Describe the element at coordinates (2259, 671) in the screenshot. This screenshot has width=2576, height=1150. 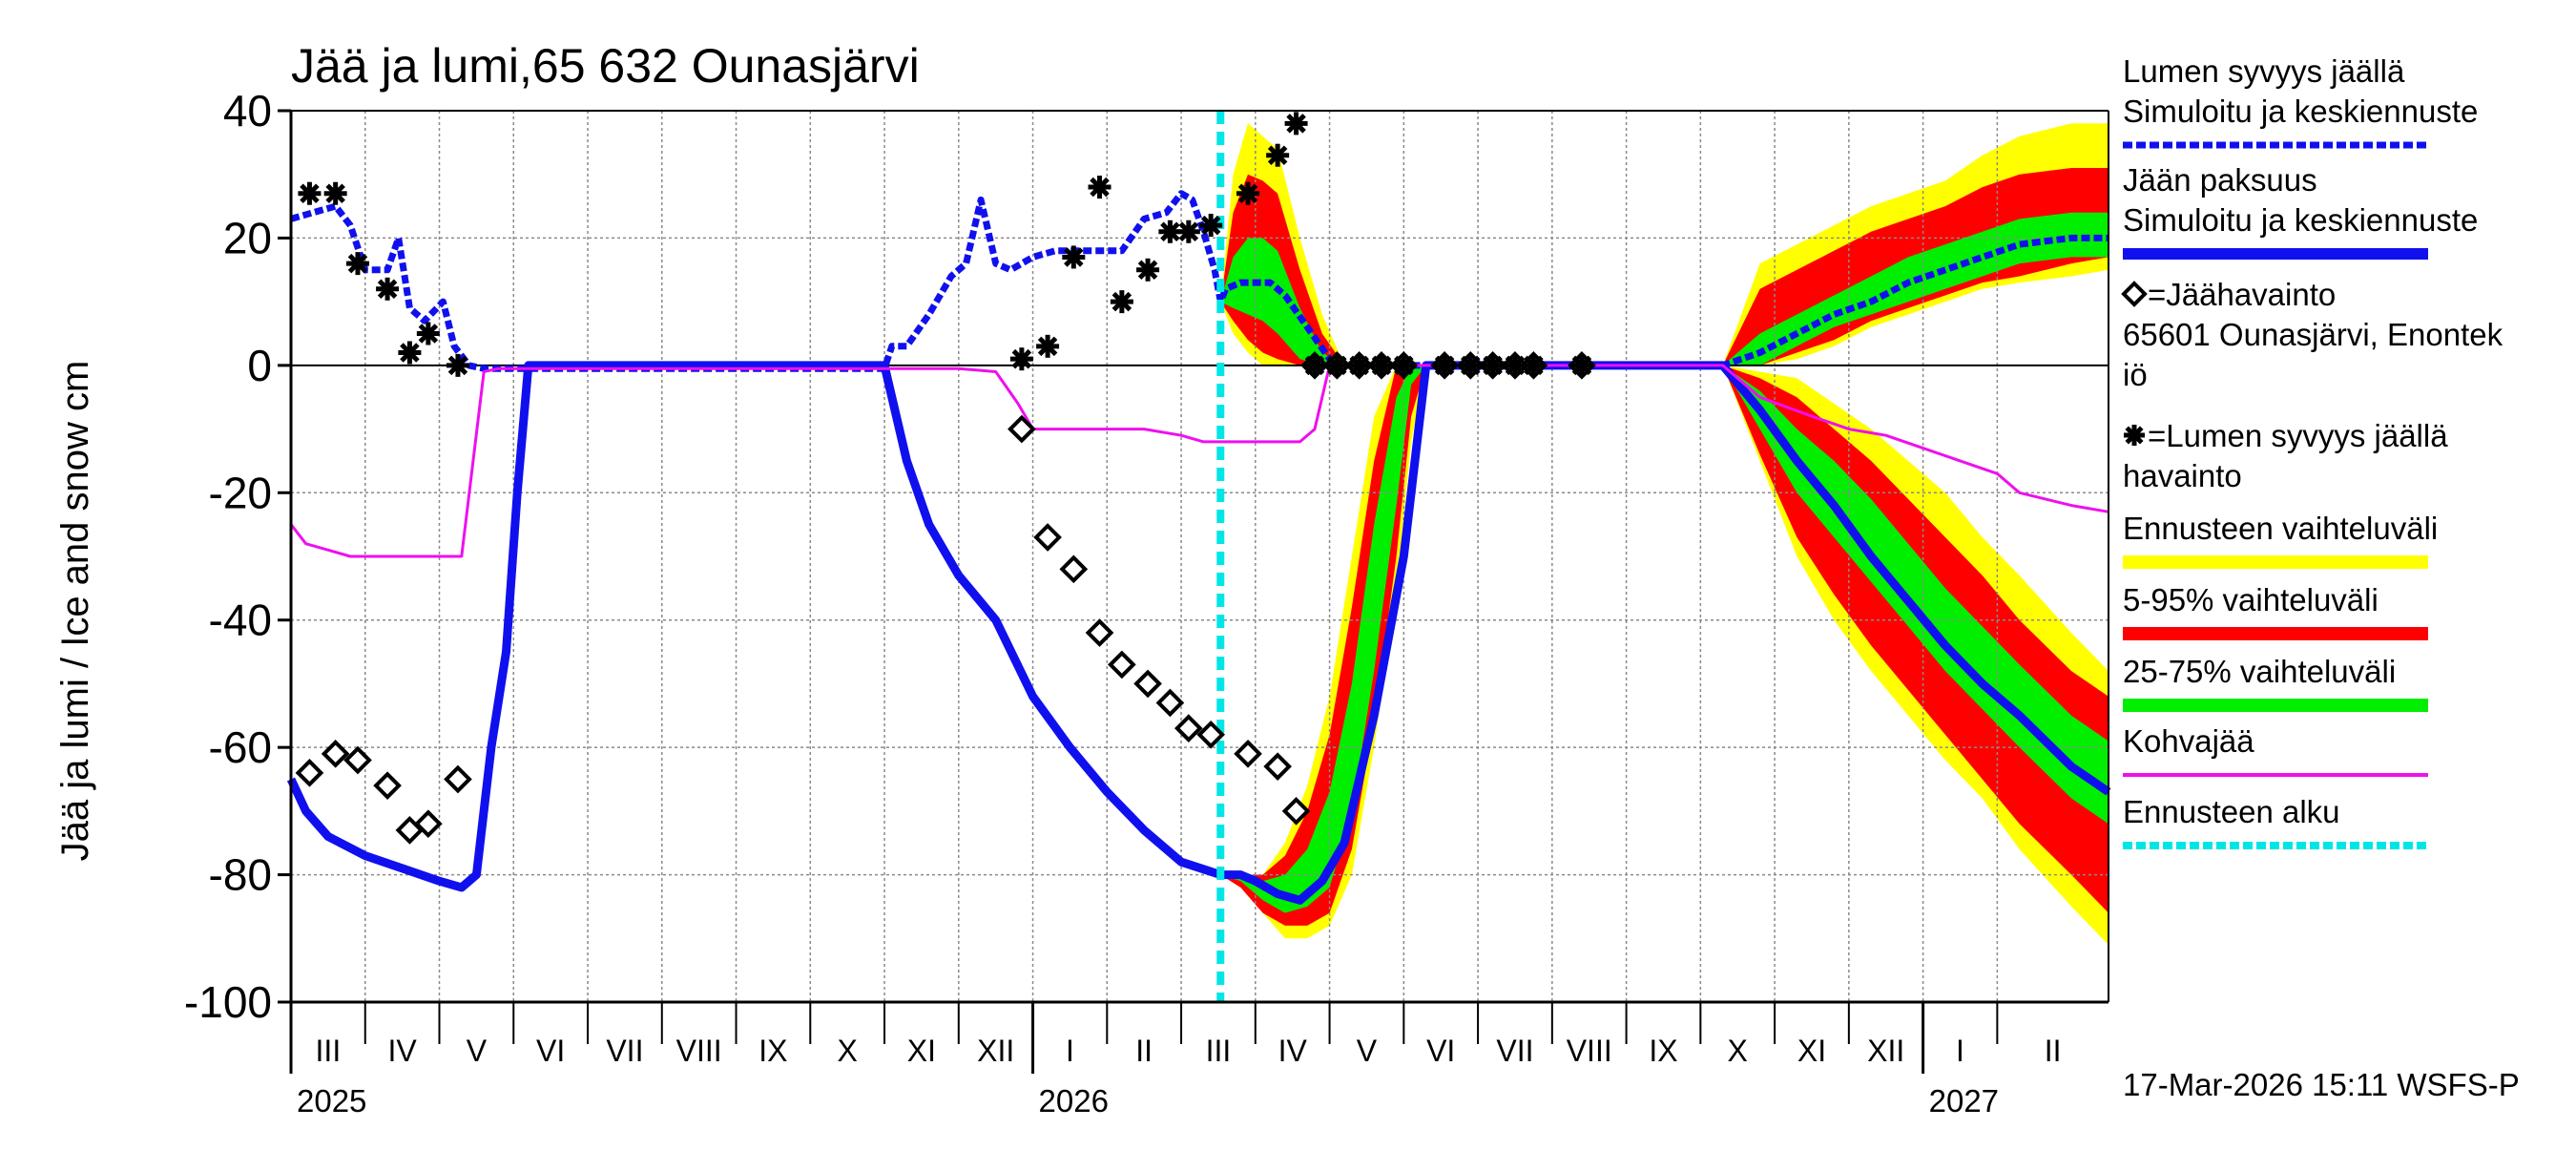
I see `legend-text: 25-75% vaihteluväli` at that location.